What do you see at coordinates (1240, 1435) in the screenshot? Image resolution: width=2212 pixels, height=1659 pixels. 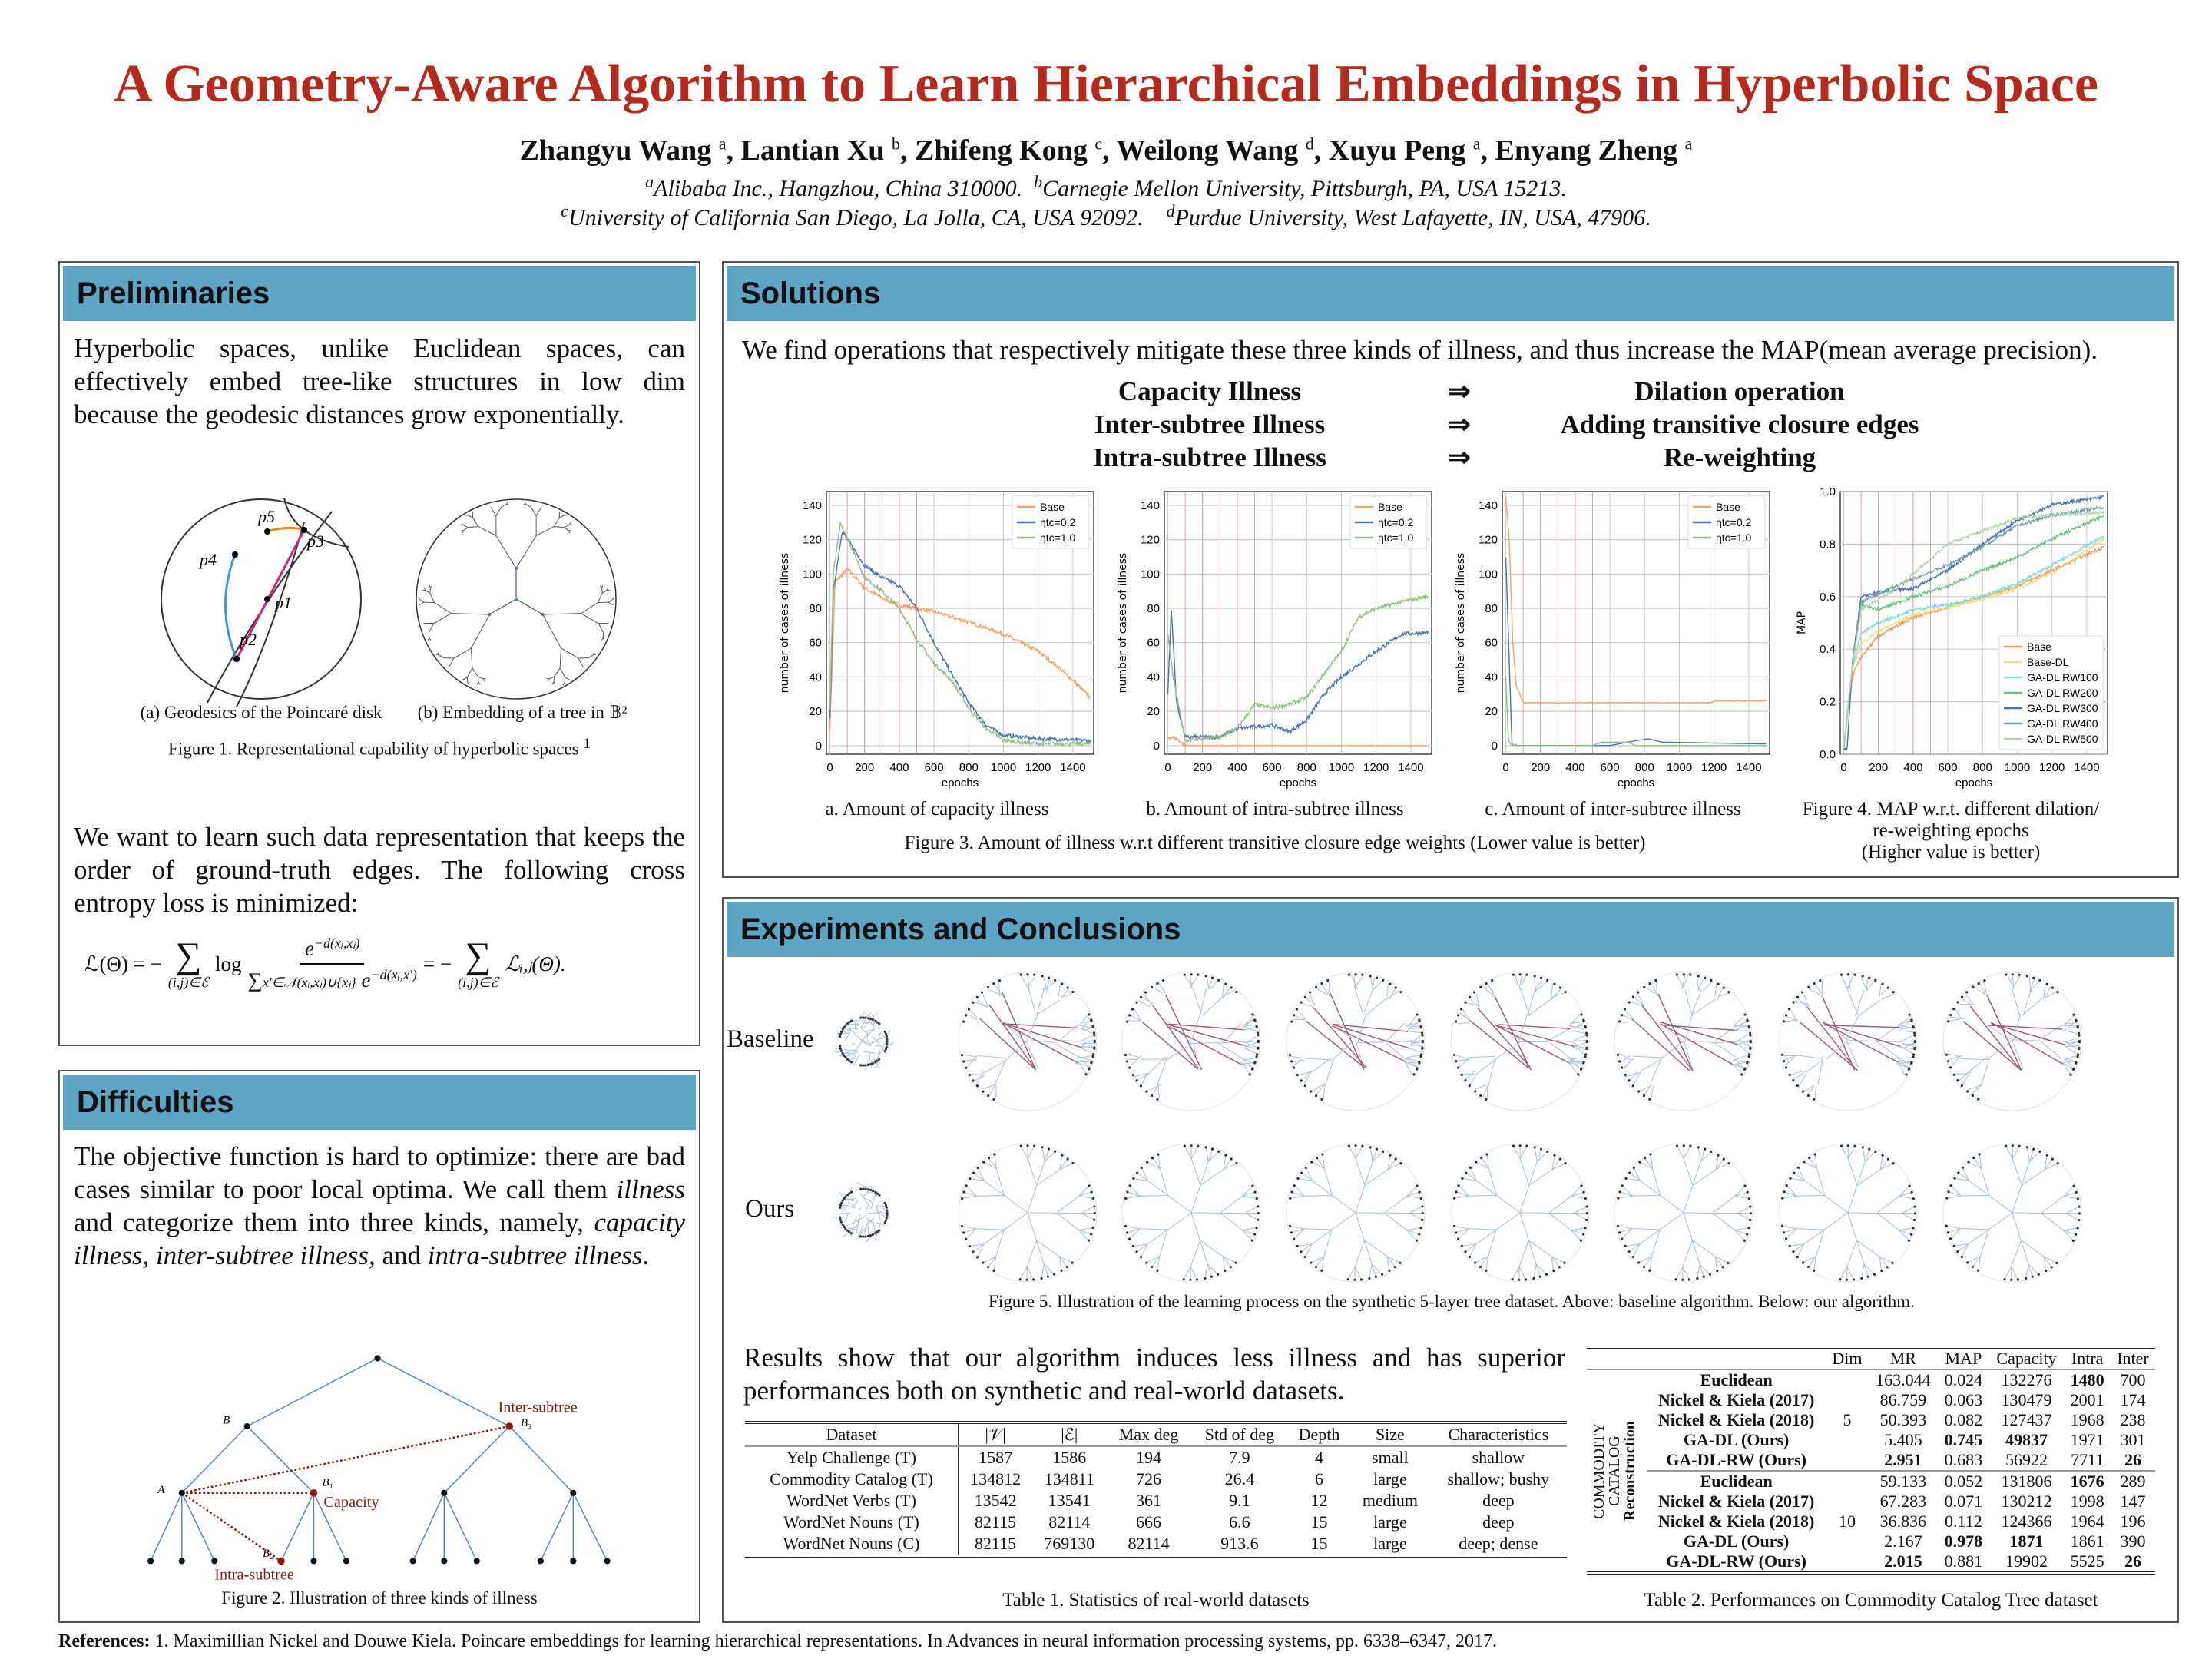 I see `column-header: Std of deg` at bounding box center [1240, 1435].